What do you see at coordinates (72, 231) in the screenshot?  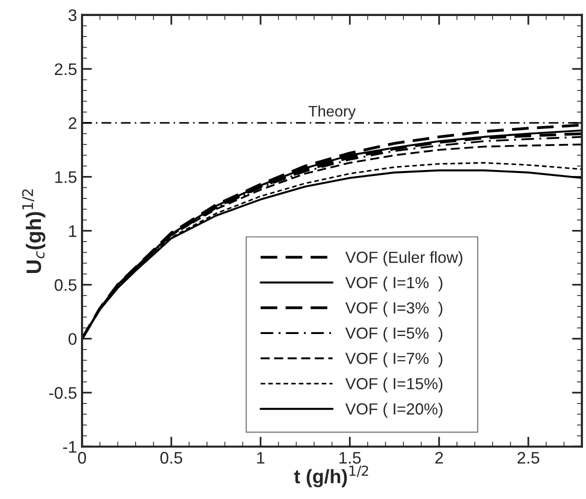 I see `y-tick-label: 1` at bounding box center [72, 231].